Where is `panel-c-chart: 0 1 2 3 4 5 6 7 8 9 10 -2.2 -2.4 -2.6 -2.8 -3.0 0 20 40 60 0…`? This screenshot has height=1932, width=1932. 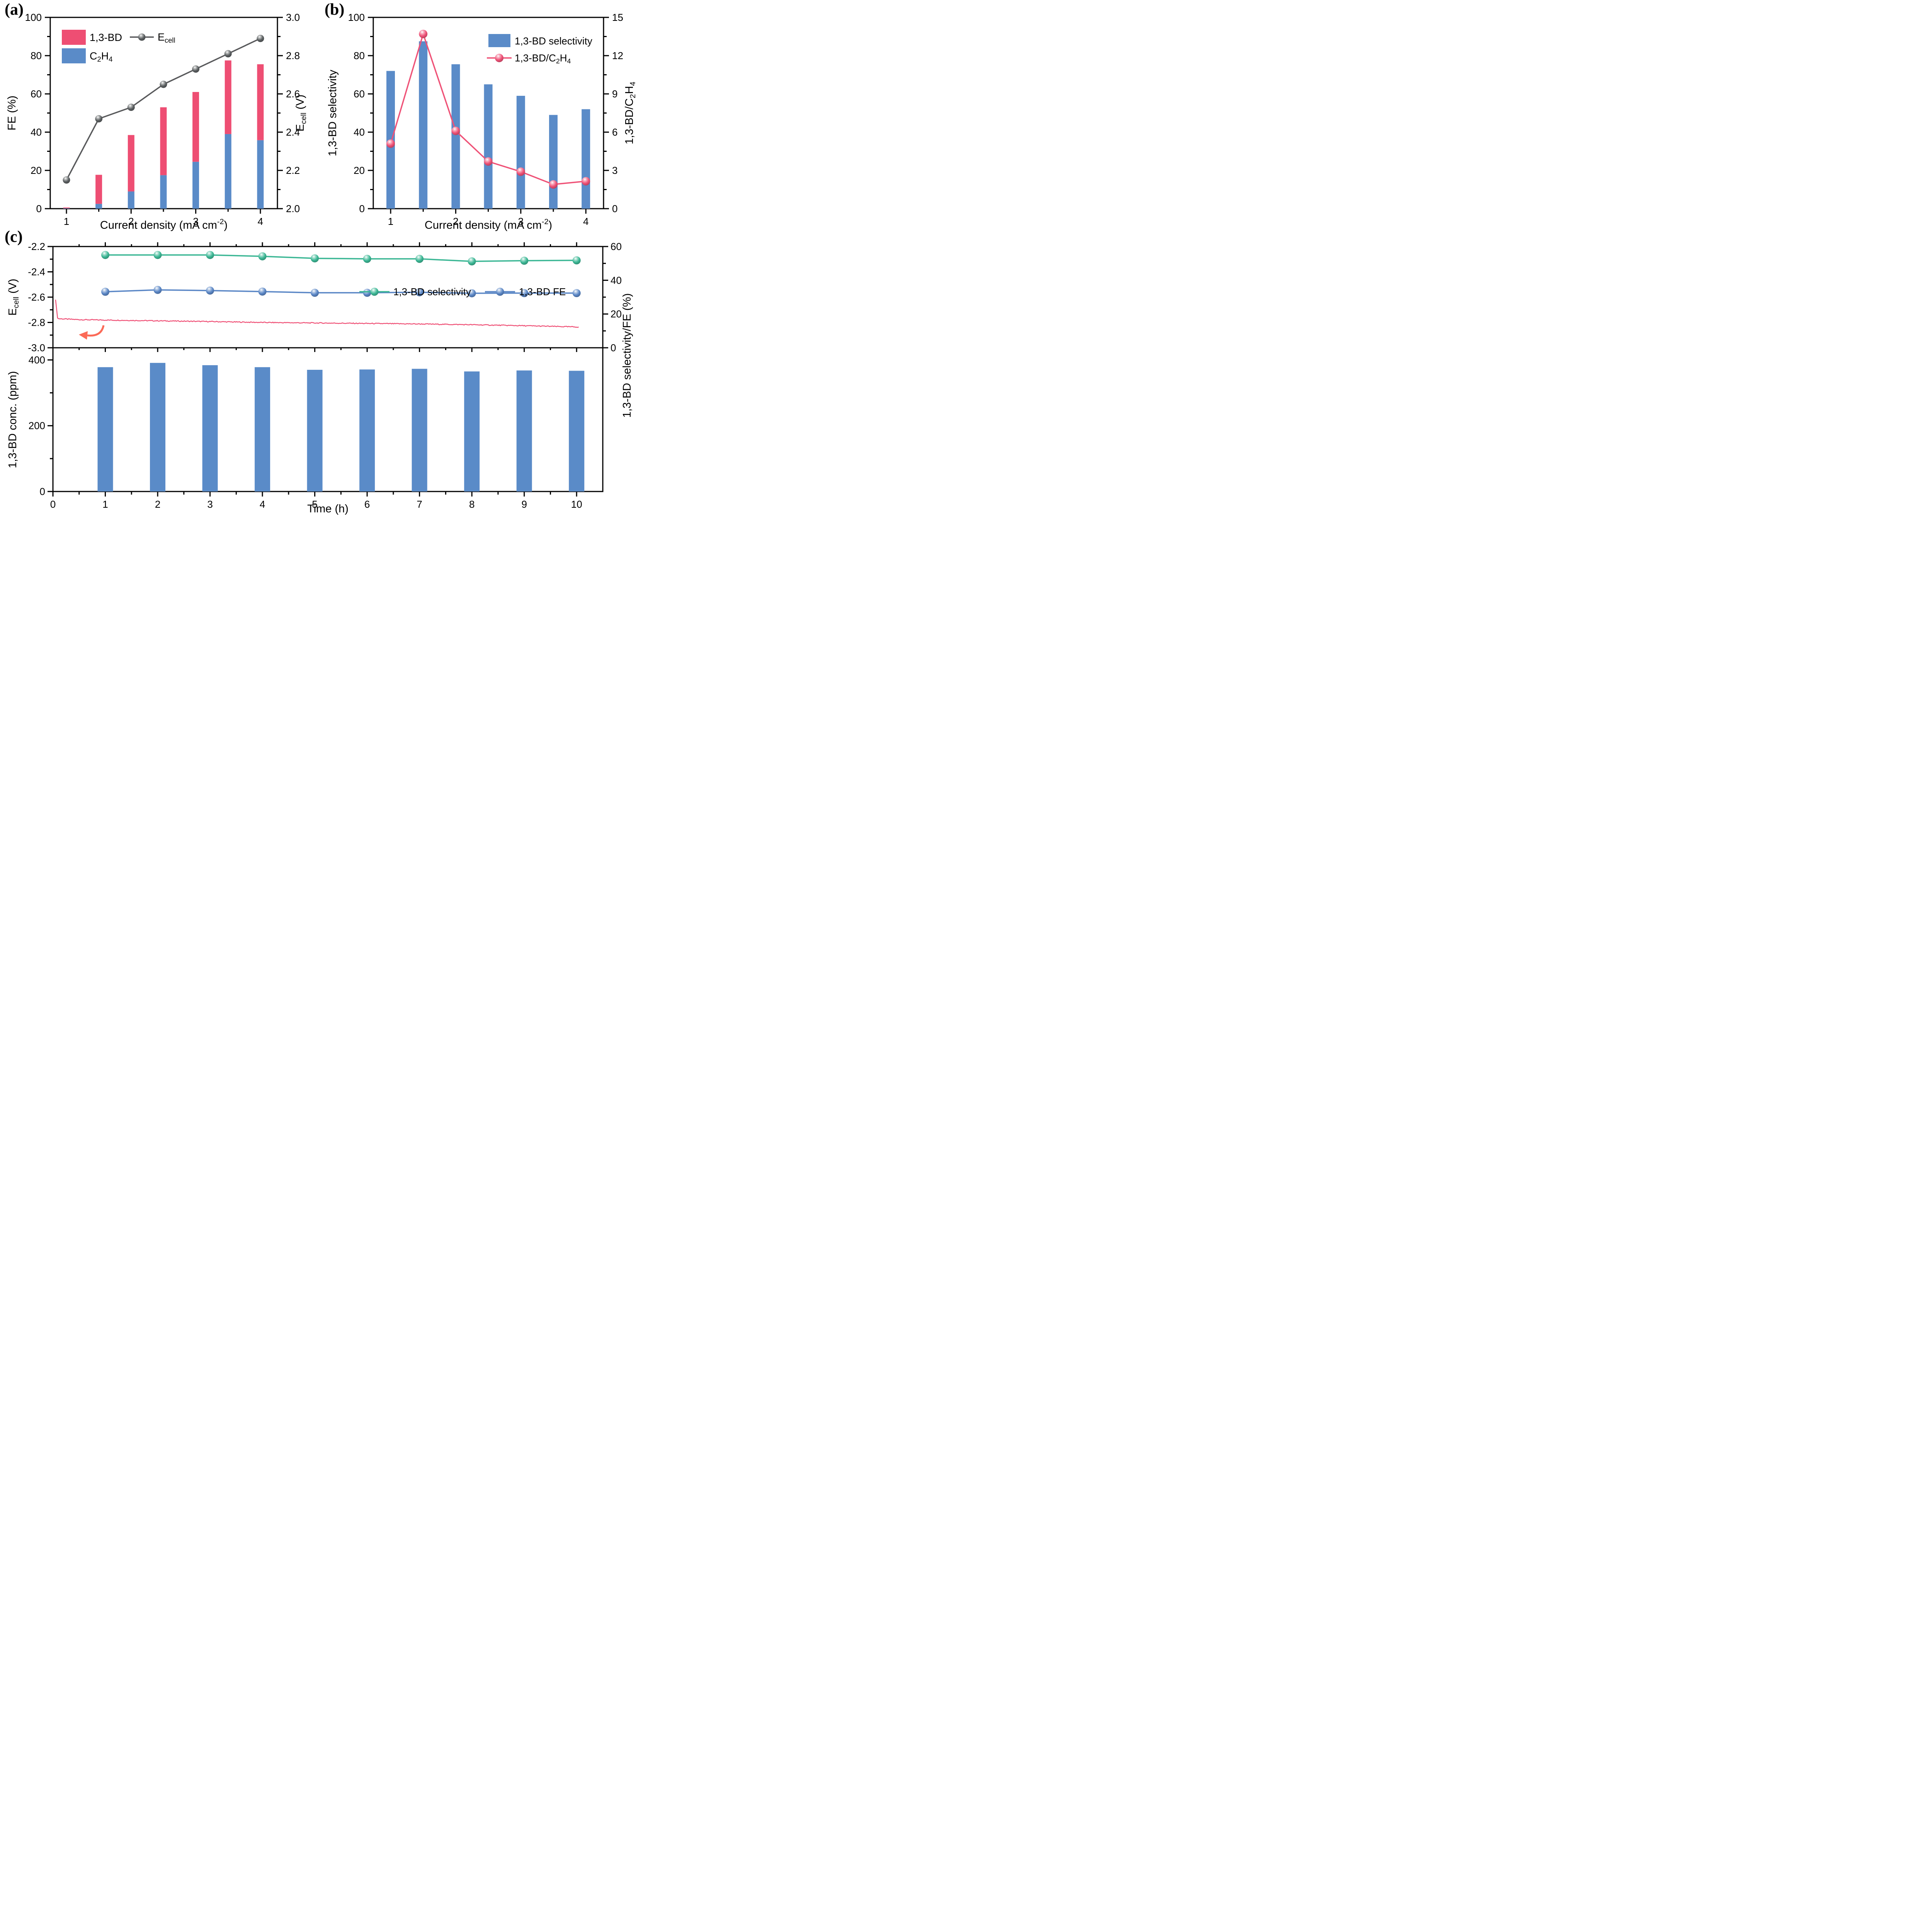
panel-c-chart: 0 1 2 3 4 5 6 7 8 9 10 -2.2 -2.4 -2.6 -2.8 -3.0 0 20 40 60 0… is located at coordinates (320, 378).